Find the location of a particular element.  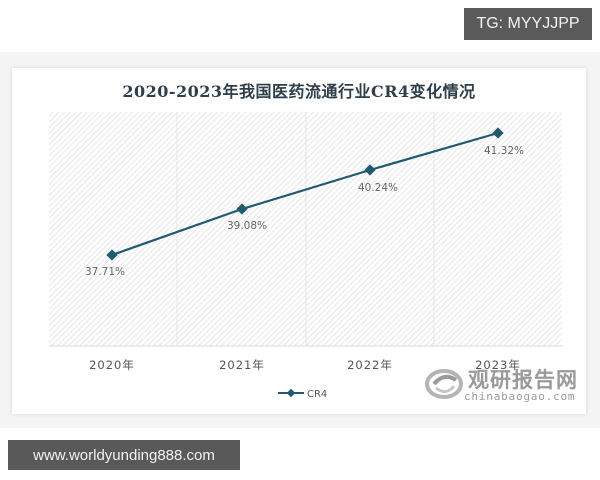

watermark-name: 观研报告网 is located at coordinates (523, 380).